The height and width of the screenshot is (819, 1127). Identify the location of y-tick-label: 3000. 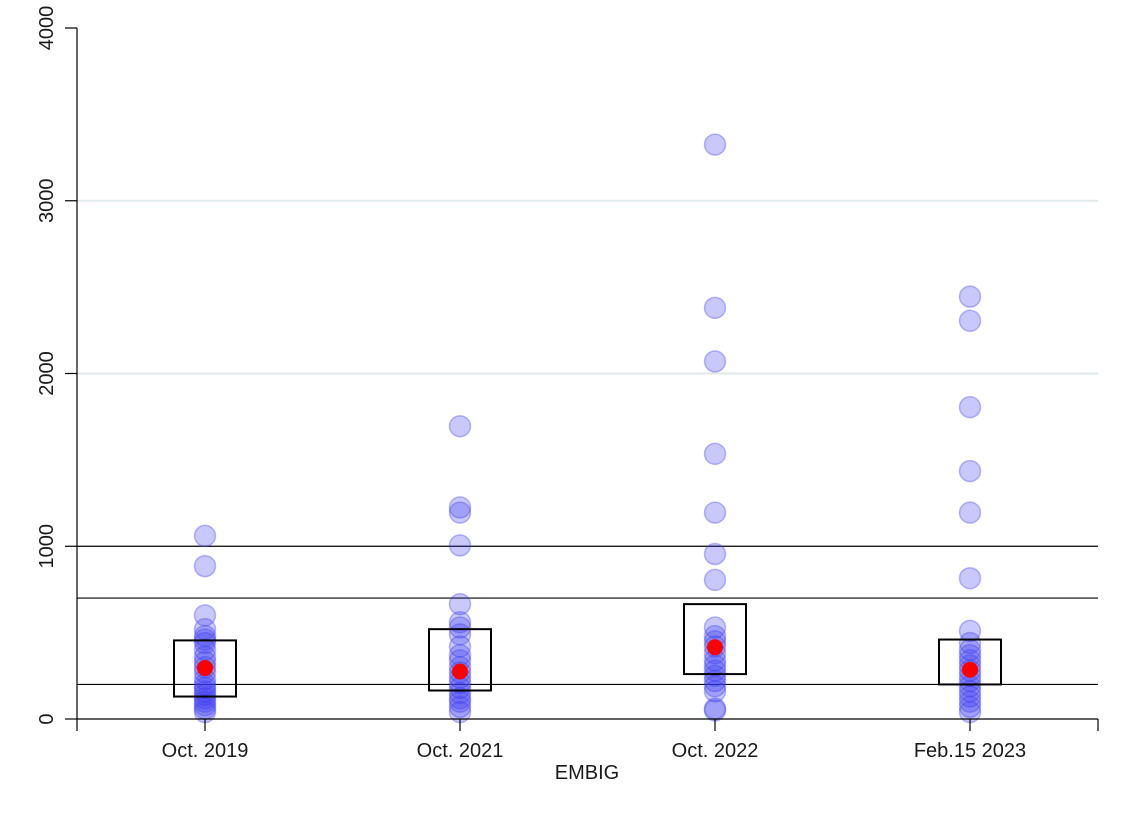
(47, 201).